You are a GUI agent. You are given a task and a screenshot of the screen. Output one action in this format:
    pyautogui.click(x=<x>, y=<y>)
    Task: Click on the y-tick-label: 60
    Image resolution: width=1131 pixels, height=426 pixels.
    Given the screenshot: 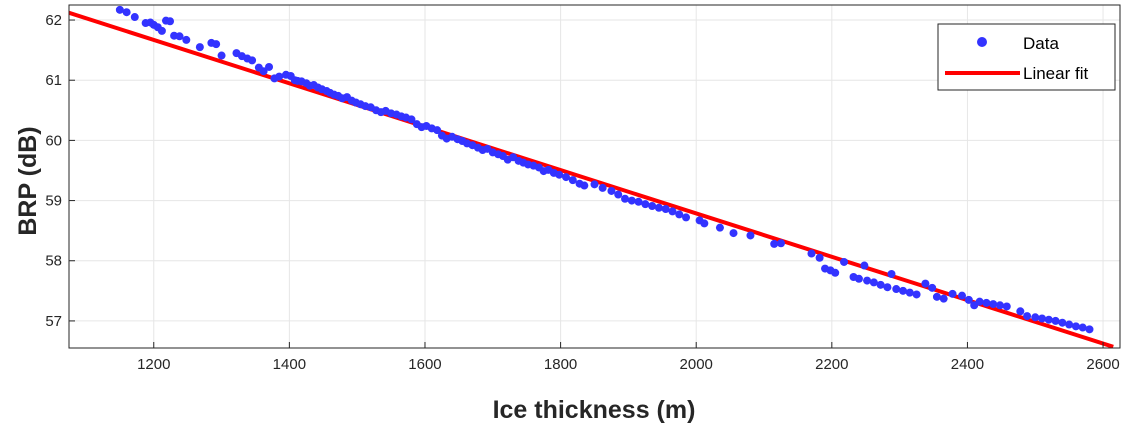 What is the action you would take?
    pyautogui.click(x=53, y=140)
    